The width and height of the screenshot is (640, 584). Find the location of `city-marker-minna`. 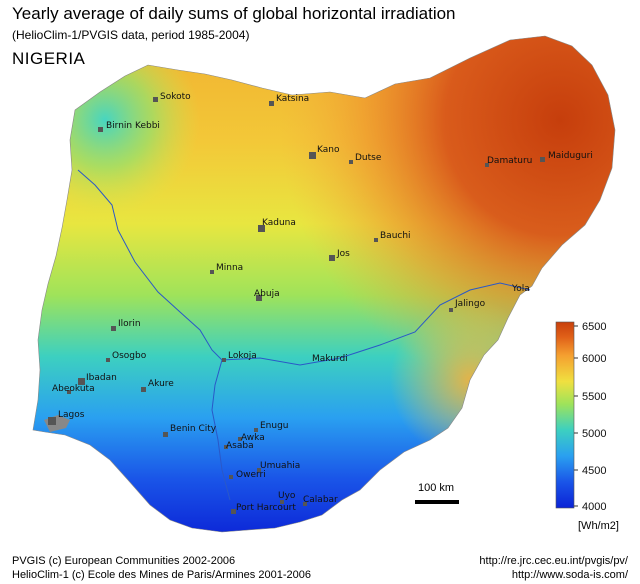

city-marker-minna is located at coordinates (212, 272).